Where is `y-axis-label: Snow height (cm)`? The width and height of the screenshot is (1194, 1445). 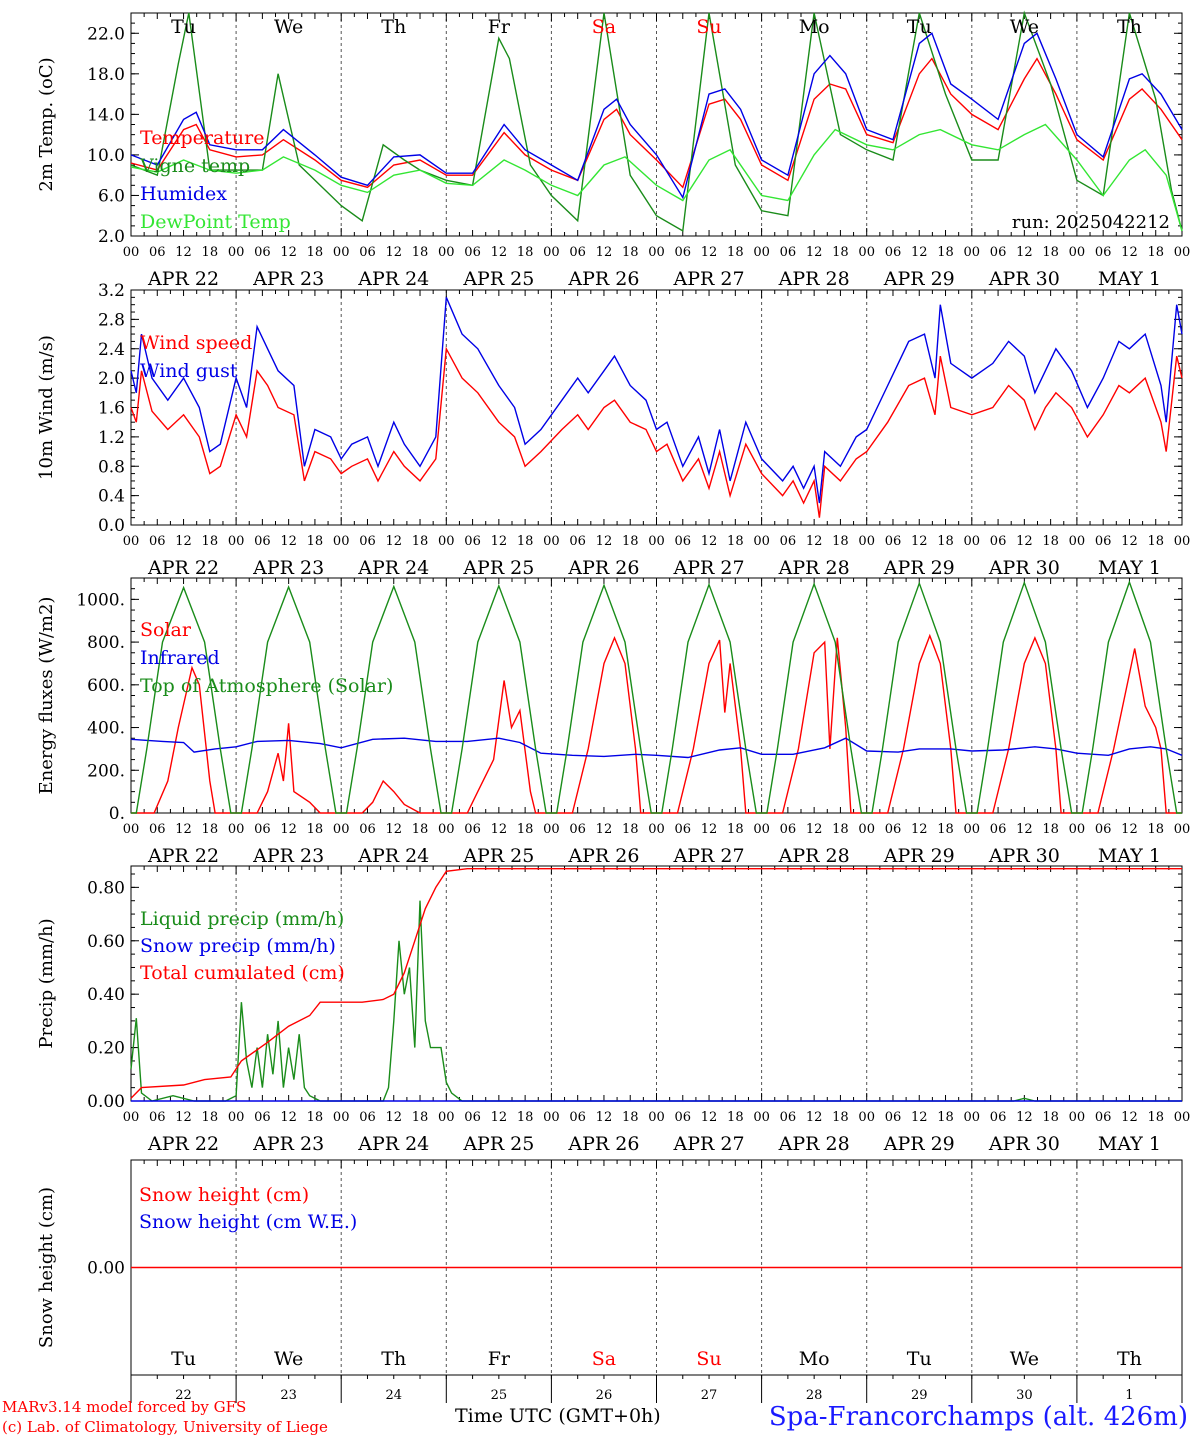 y-axis-label: Snow height (cm) is located at coordinates (46, 1267).